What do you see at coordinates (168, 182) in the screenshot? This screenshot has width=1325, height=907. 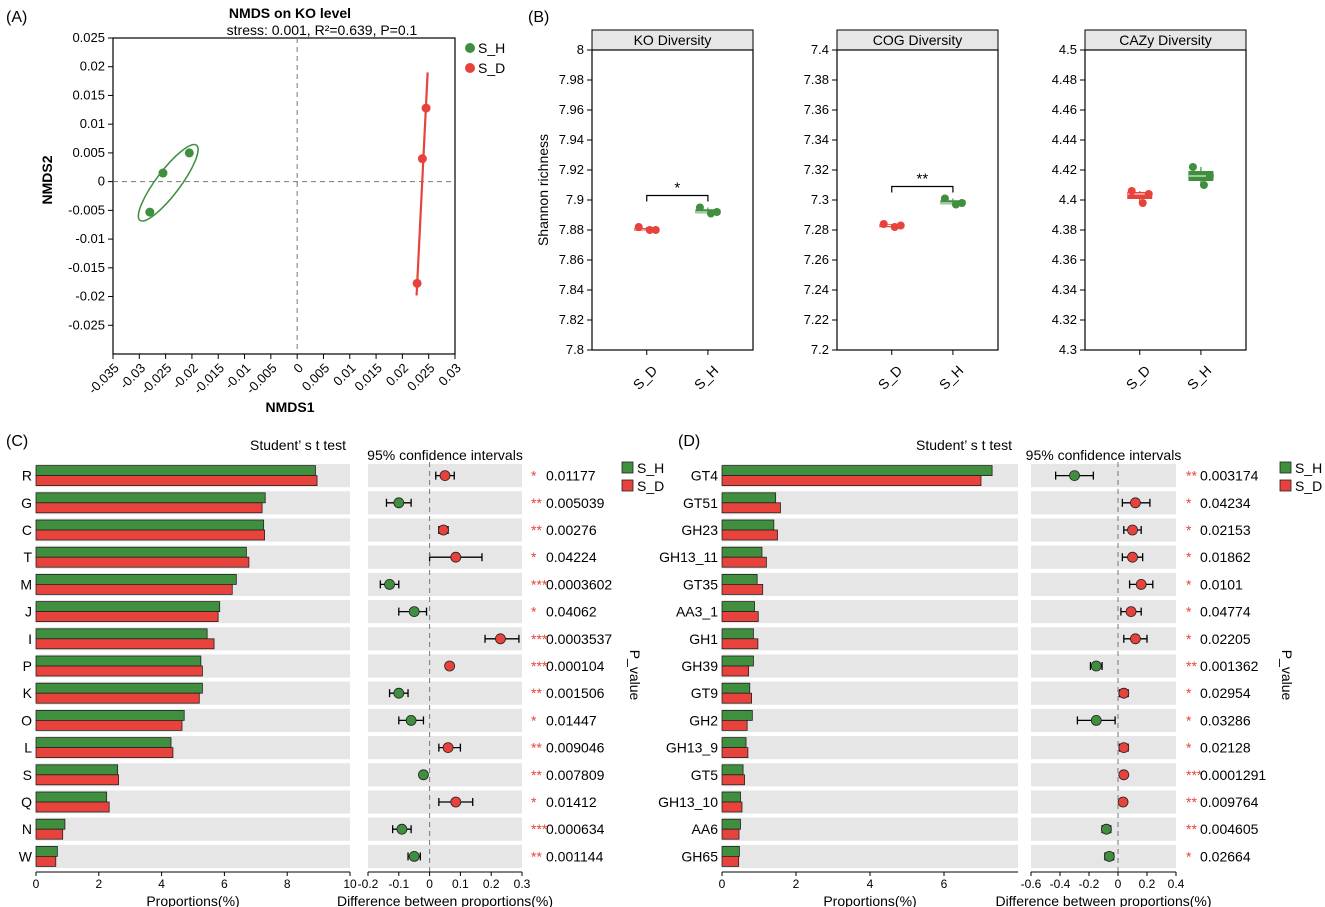 I see `ellipse-s-h` at bounding box center [168, 182].